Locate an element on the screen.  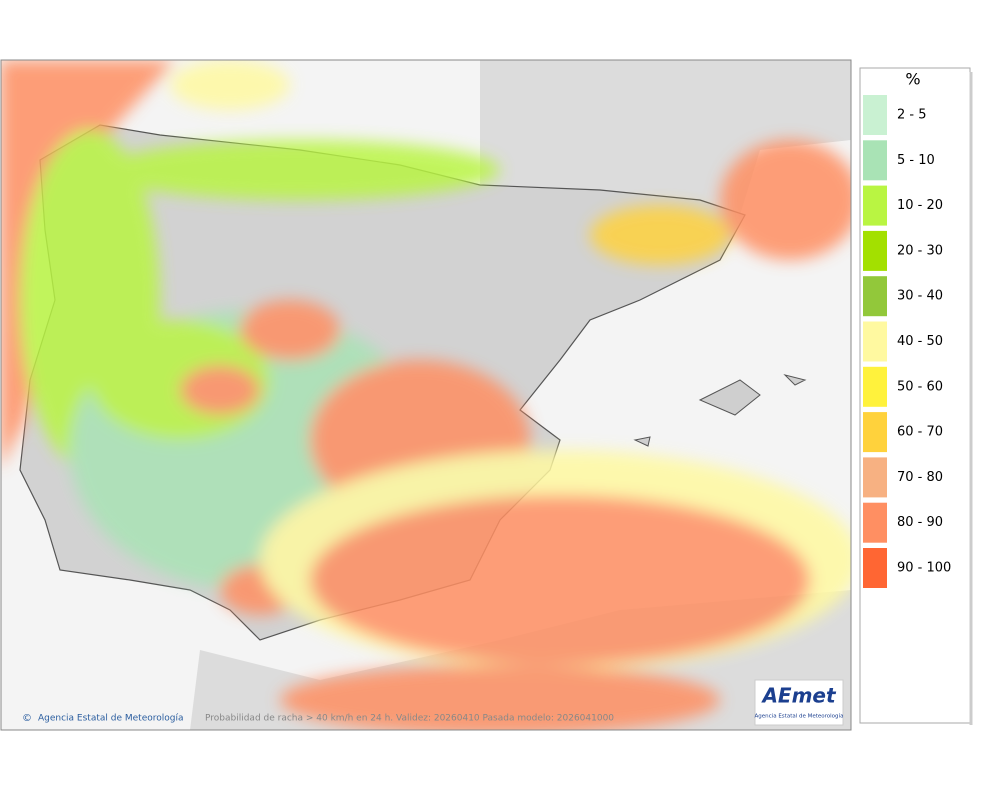
legend-label: 80 - 90 is located at coordinates (920, 522).